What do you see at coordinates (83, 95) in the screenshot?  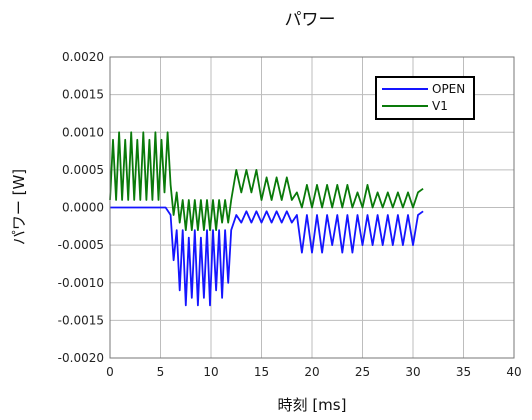 I see `y-tick-label: 0.0015` at bounding box center [83, 95].